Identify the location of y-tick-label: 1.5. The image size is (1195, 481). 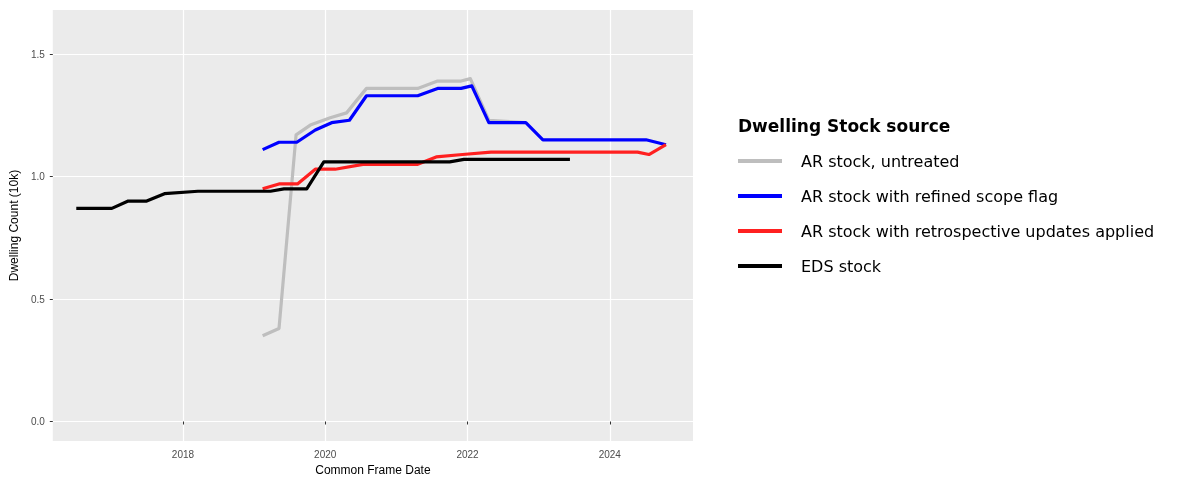
(38, 54).